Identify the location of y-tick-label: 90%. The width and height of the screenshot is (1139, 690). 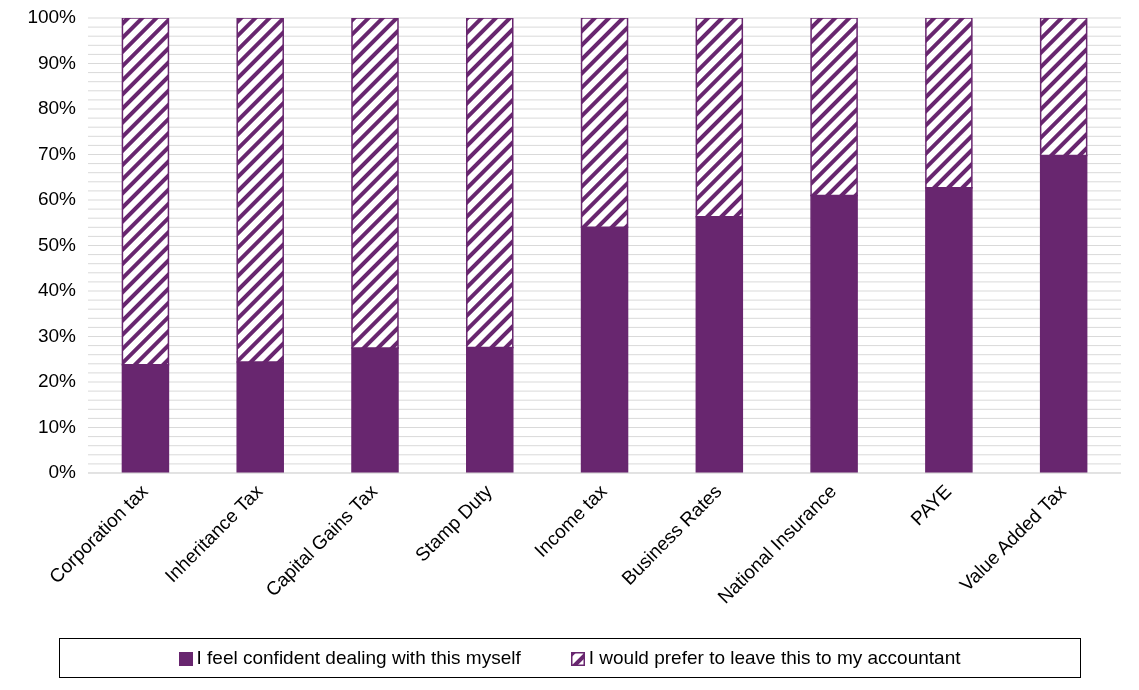
(57, 62).